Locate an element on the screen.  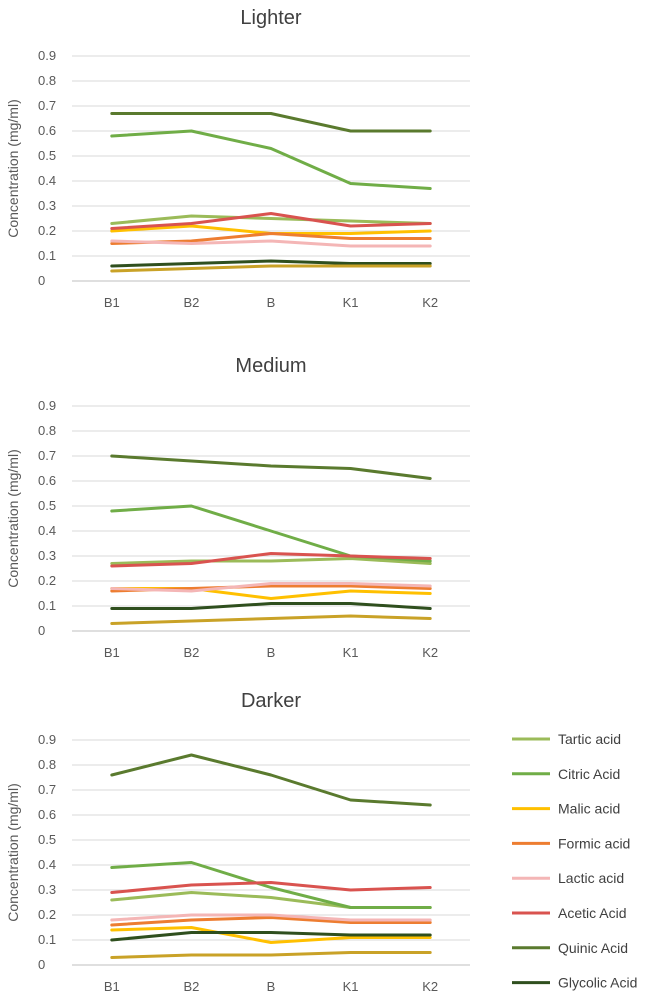
chart-title: Lighter is located at coordinates (270, 18).